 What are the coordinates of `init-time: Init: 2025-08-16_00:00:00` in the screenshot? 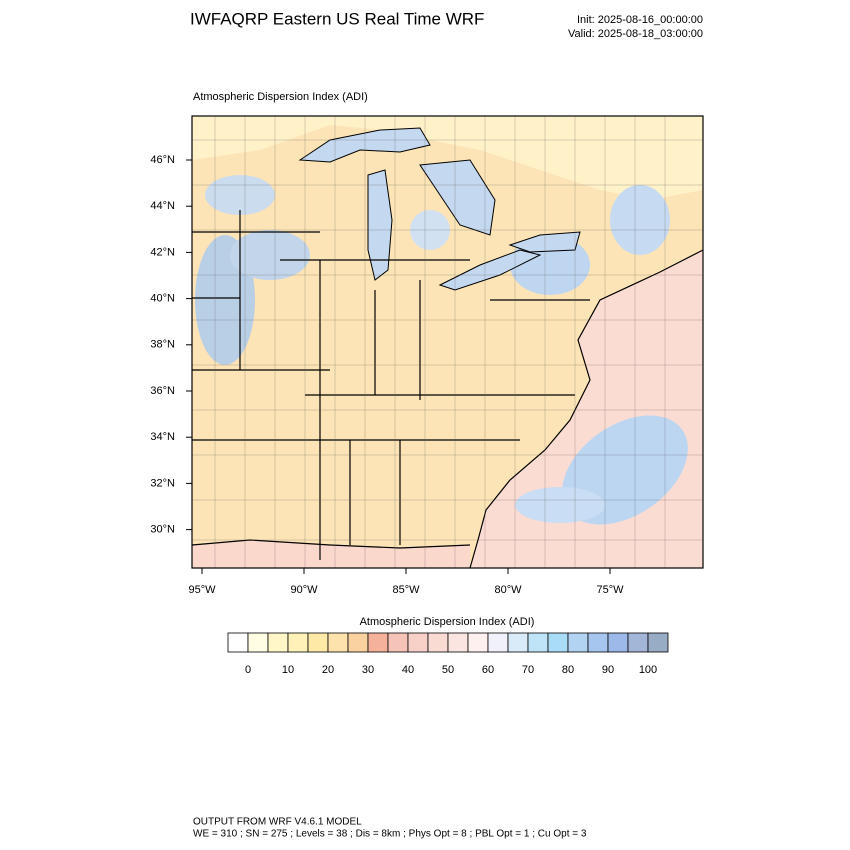 It's located at (640, 20).